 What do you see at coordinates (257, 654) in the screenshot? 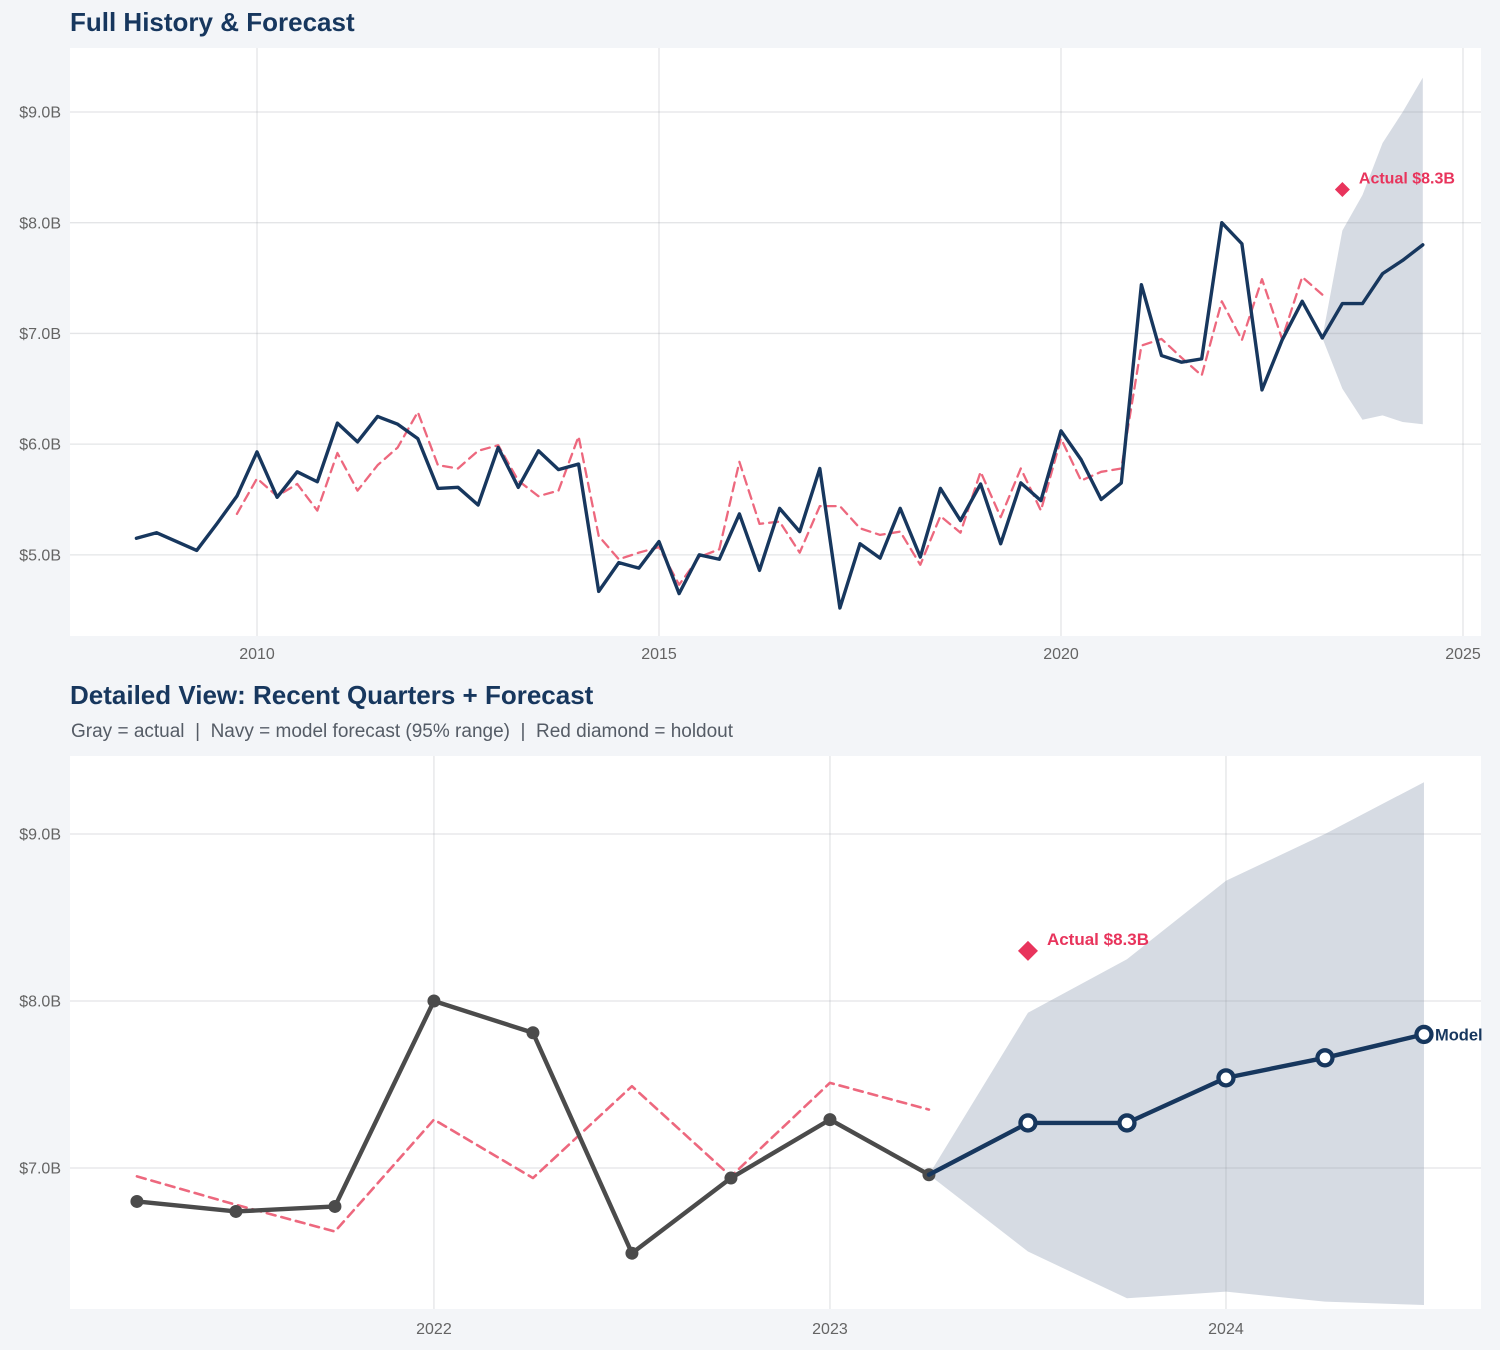
I see `x-tick-label: 2010` at bounding box center [257, 654].